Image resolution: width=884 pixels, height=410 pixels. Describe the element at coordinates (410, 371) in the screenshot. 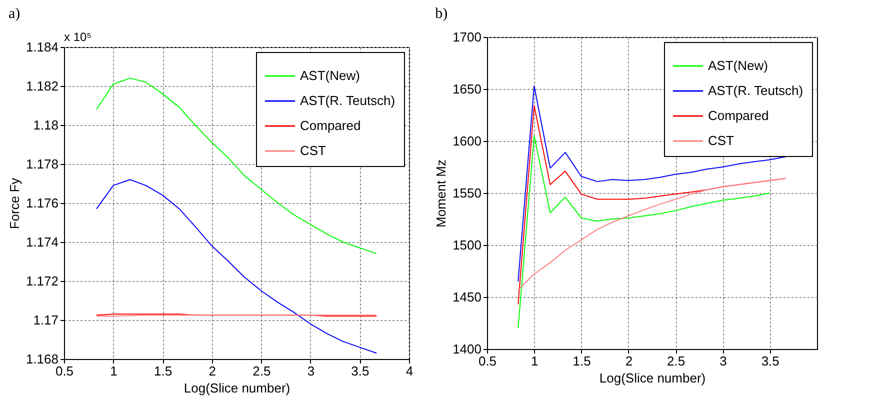

I see `x-tick-label: 4` at that location.